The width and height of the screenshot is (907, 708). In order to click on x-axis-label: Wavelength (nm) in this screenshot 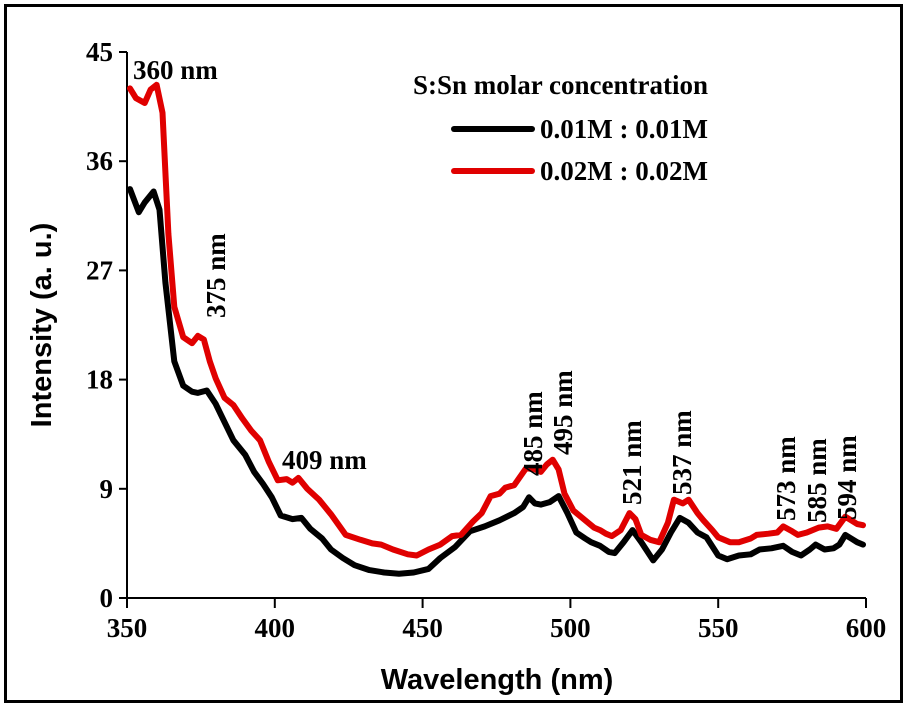, I will do `click(497, 680)`.